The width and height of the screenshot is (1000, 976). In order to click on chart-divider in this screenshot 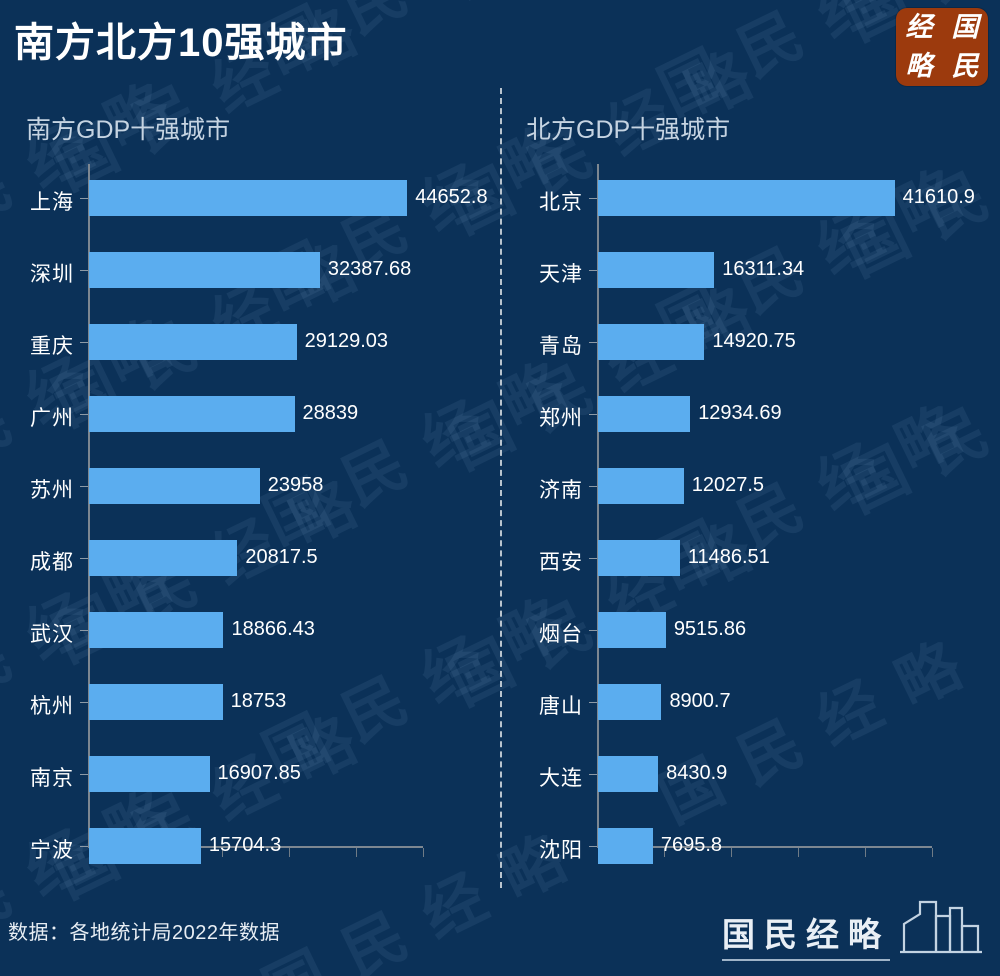, I will do `click(501, 488)`.